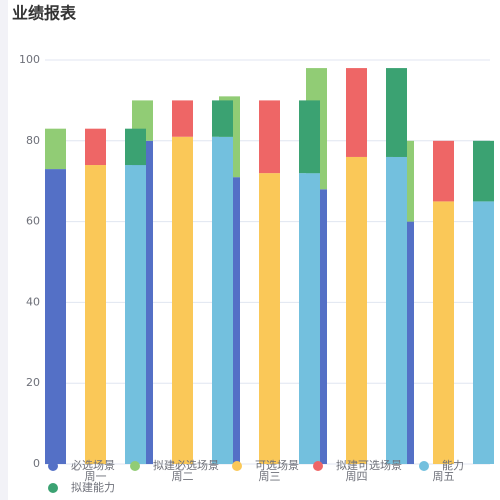  What do you see at coordinates (36, 463) in the screenshot?
I see `y-tick-label: 0` at bounding box center [36, 463].